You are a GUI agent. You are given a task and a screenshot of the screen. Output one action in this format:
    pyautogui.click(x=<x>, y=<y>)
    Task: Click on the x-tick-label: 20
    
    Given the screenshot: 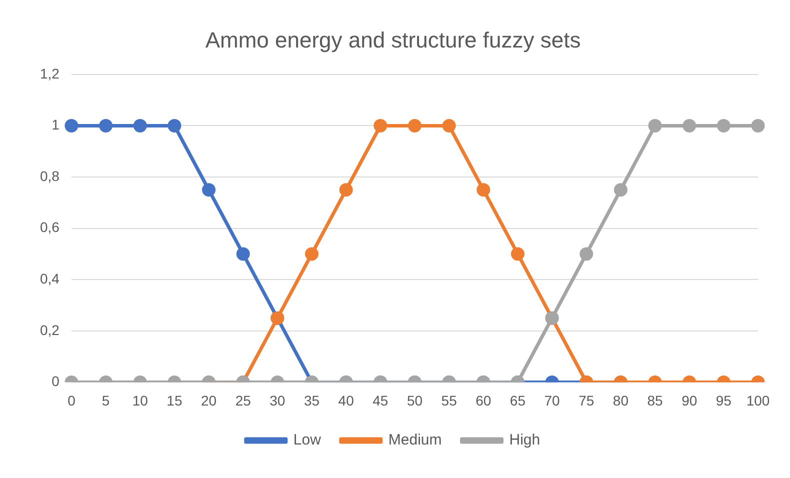 What is the action you would take?
    pyautogui.click(x=208, y=400)
    